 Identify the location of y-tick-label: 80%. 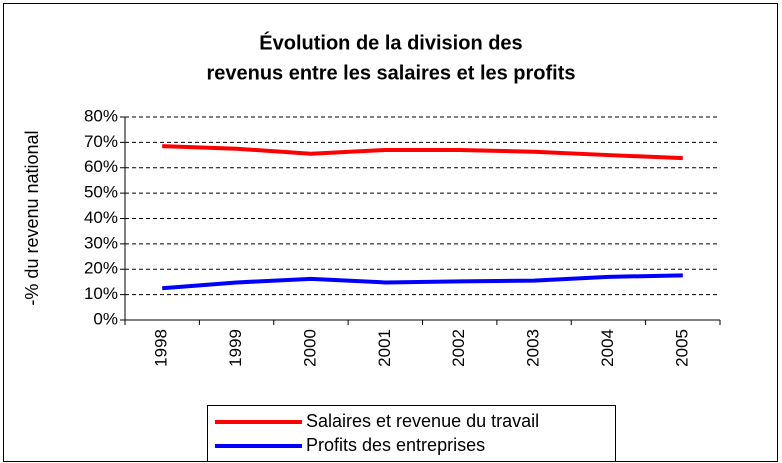
(101, 115).